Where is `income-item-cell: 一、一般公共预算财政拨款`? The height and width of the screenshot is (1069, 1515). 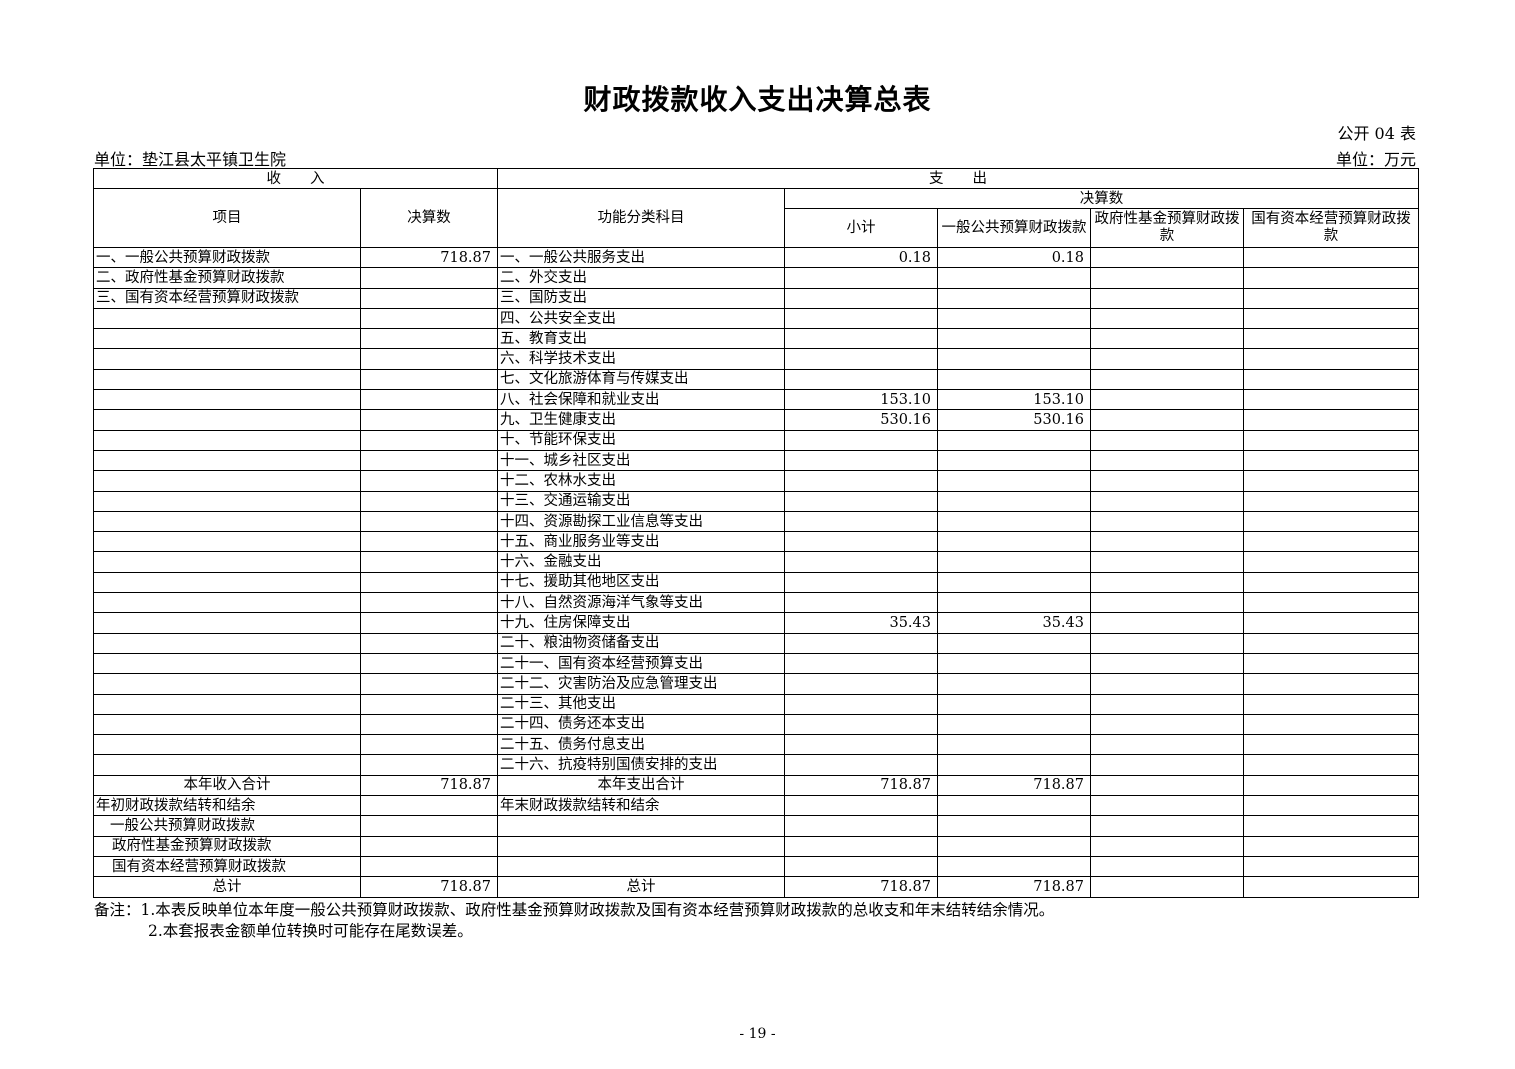
income-item-cell: 一、一般公共预算财政拨款 is located at coordinates (227, 257).